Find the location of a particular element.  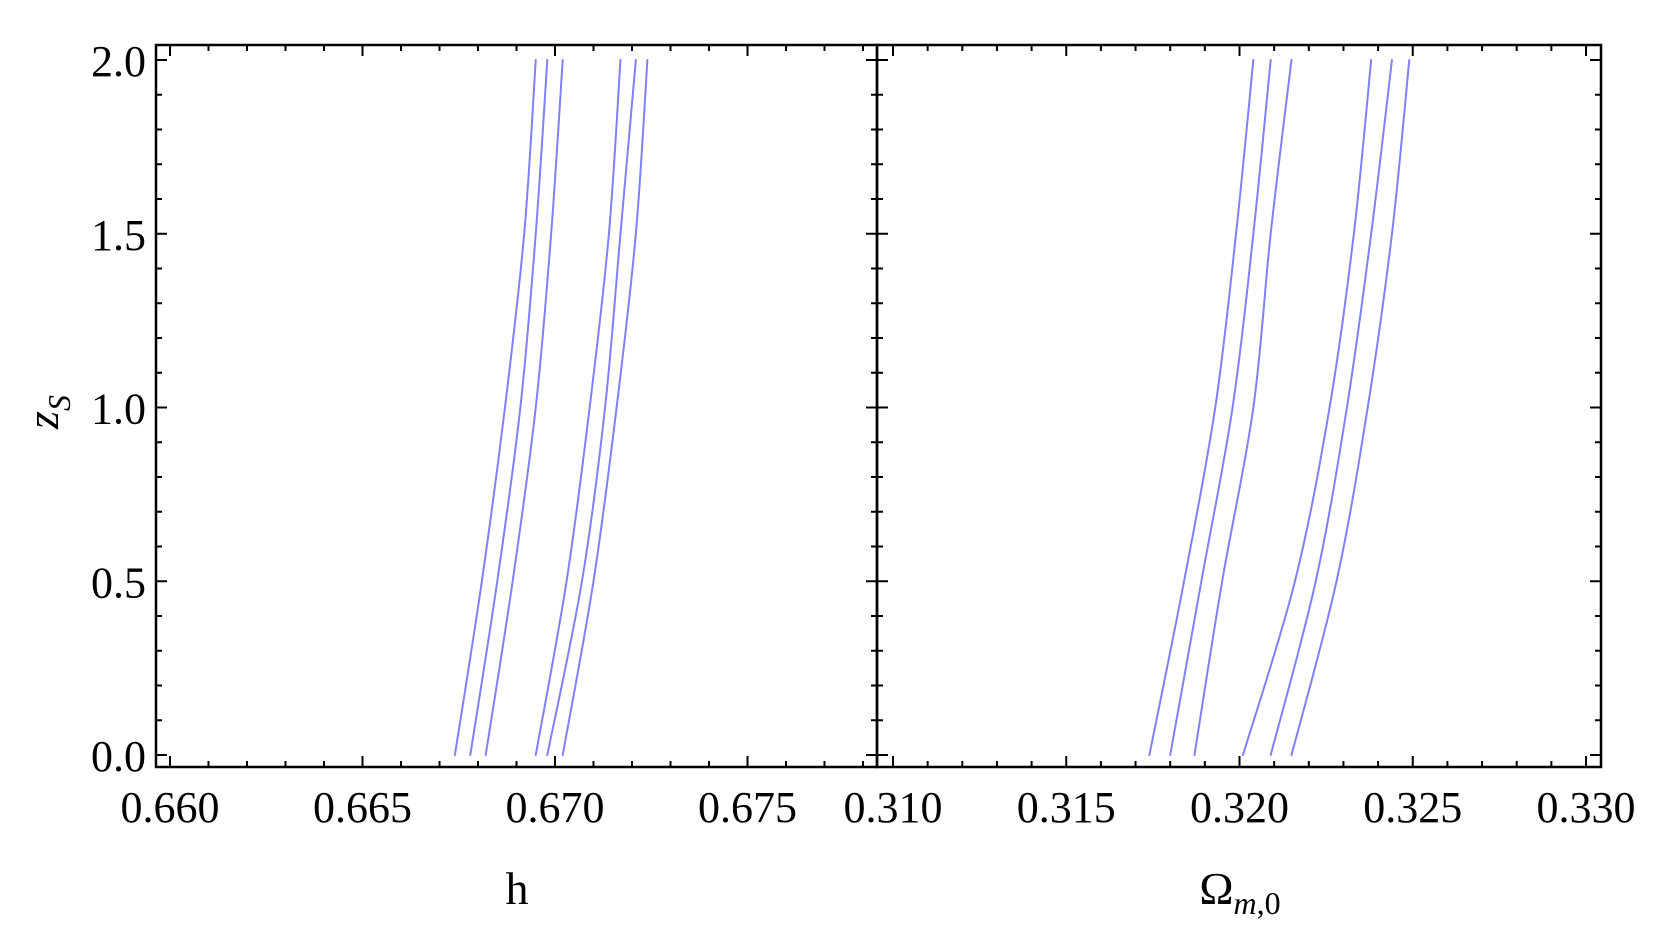

y-tick-labels: 0.0 0.5 1.0 1.5 2.0 is located at coordinates (118, 409).